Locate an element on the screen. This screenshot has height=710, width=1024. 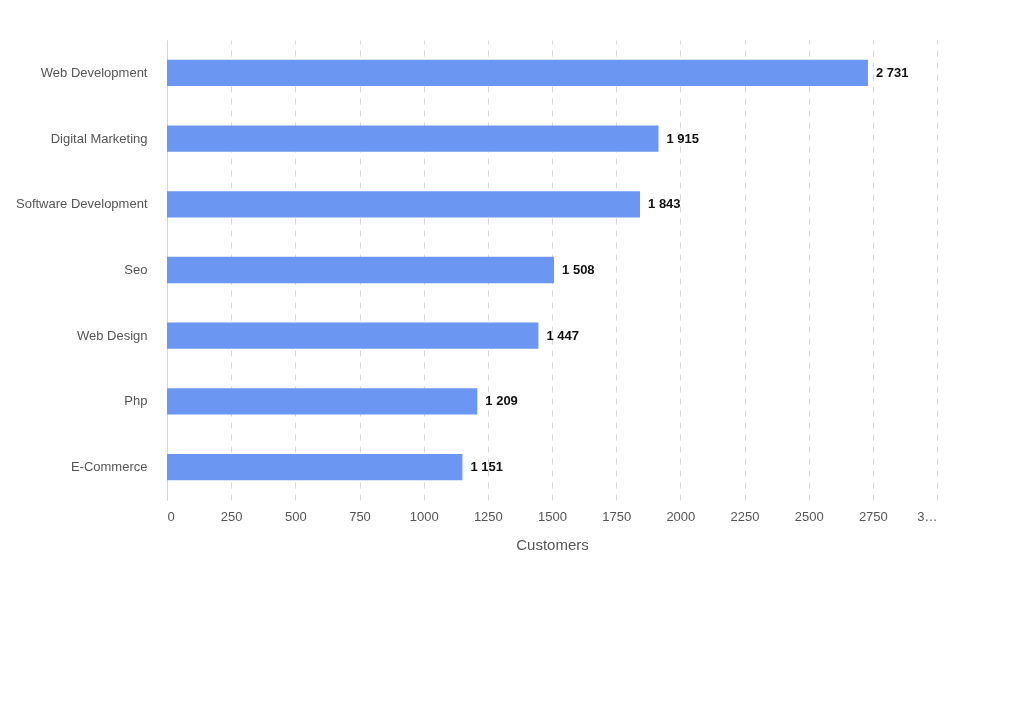
data-label: 2 731 is located at coordinates (892, 72).